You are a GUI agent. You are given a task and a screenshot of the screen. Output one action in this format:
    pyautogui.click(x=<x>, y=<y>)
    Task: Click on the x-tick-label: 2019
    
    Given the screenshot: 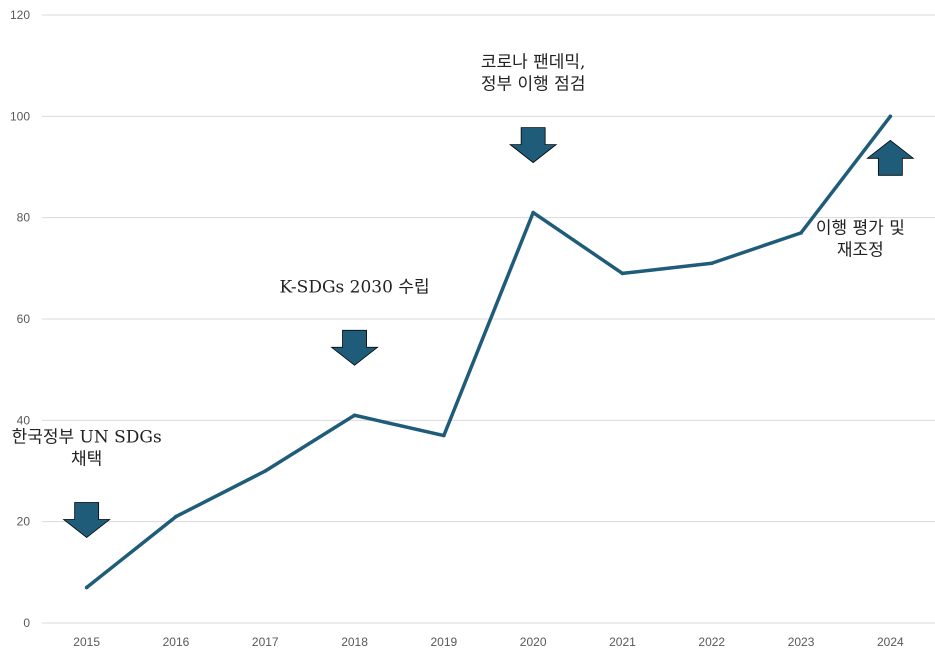 What is the action you would take?
    pyautogui.click(x=443, y=642)
    